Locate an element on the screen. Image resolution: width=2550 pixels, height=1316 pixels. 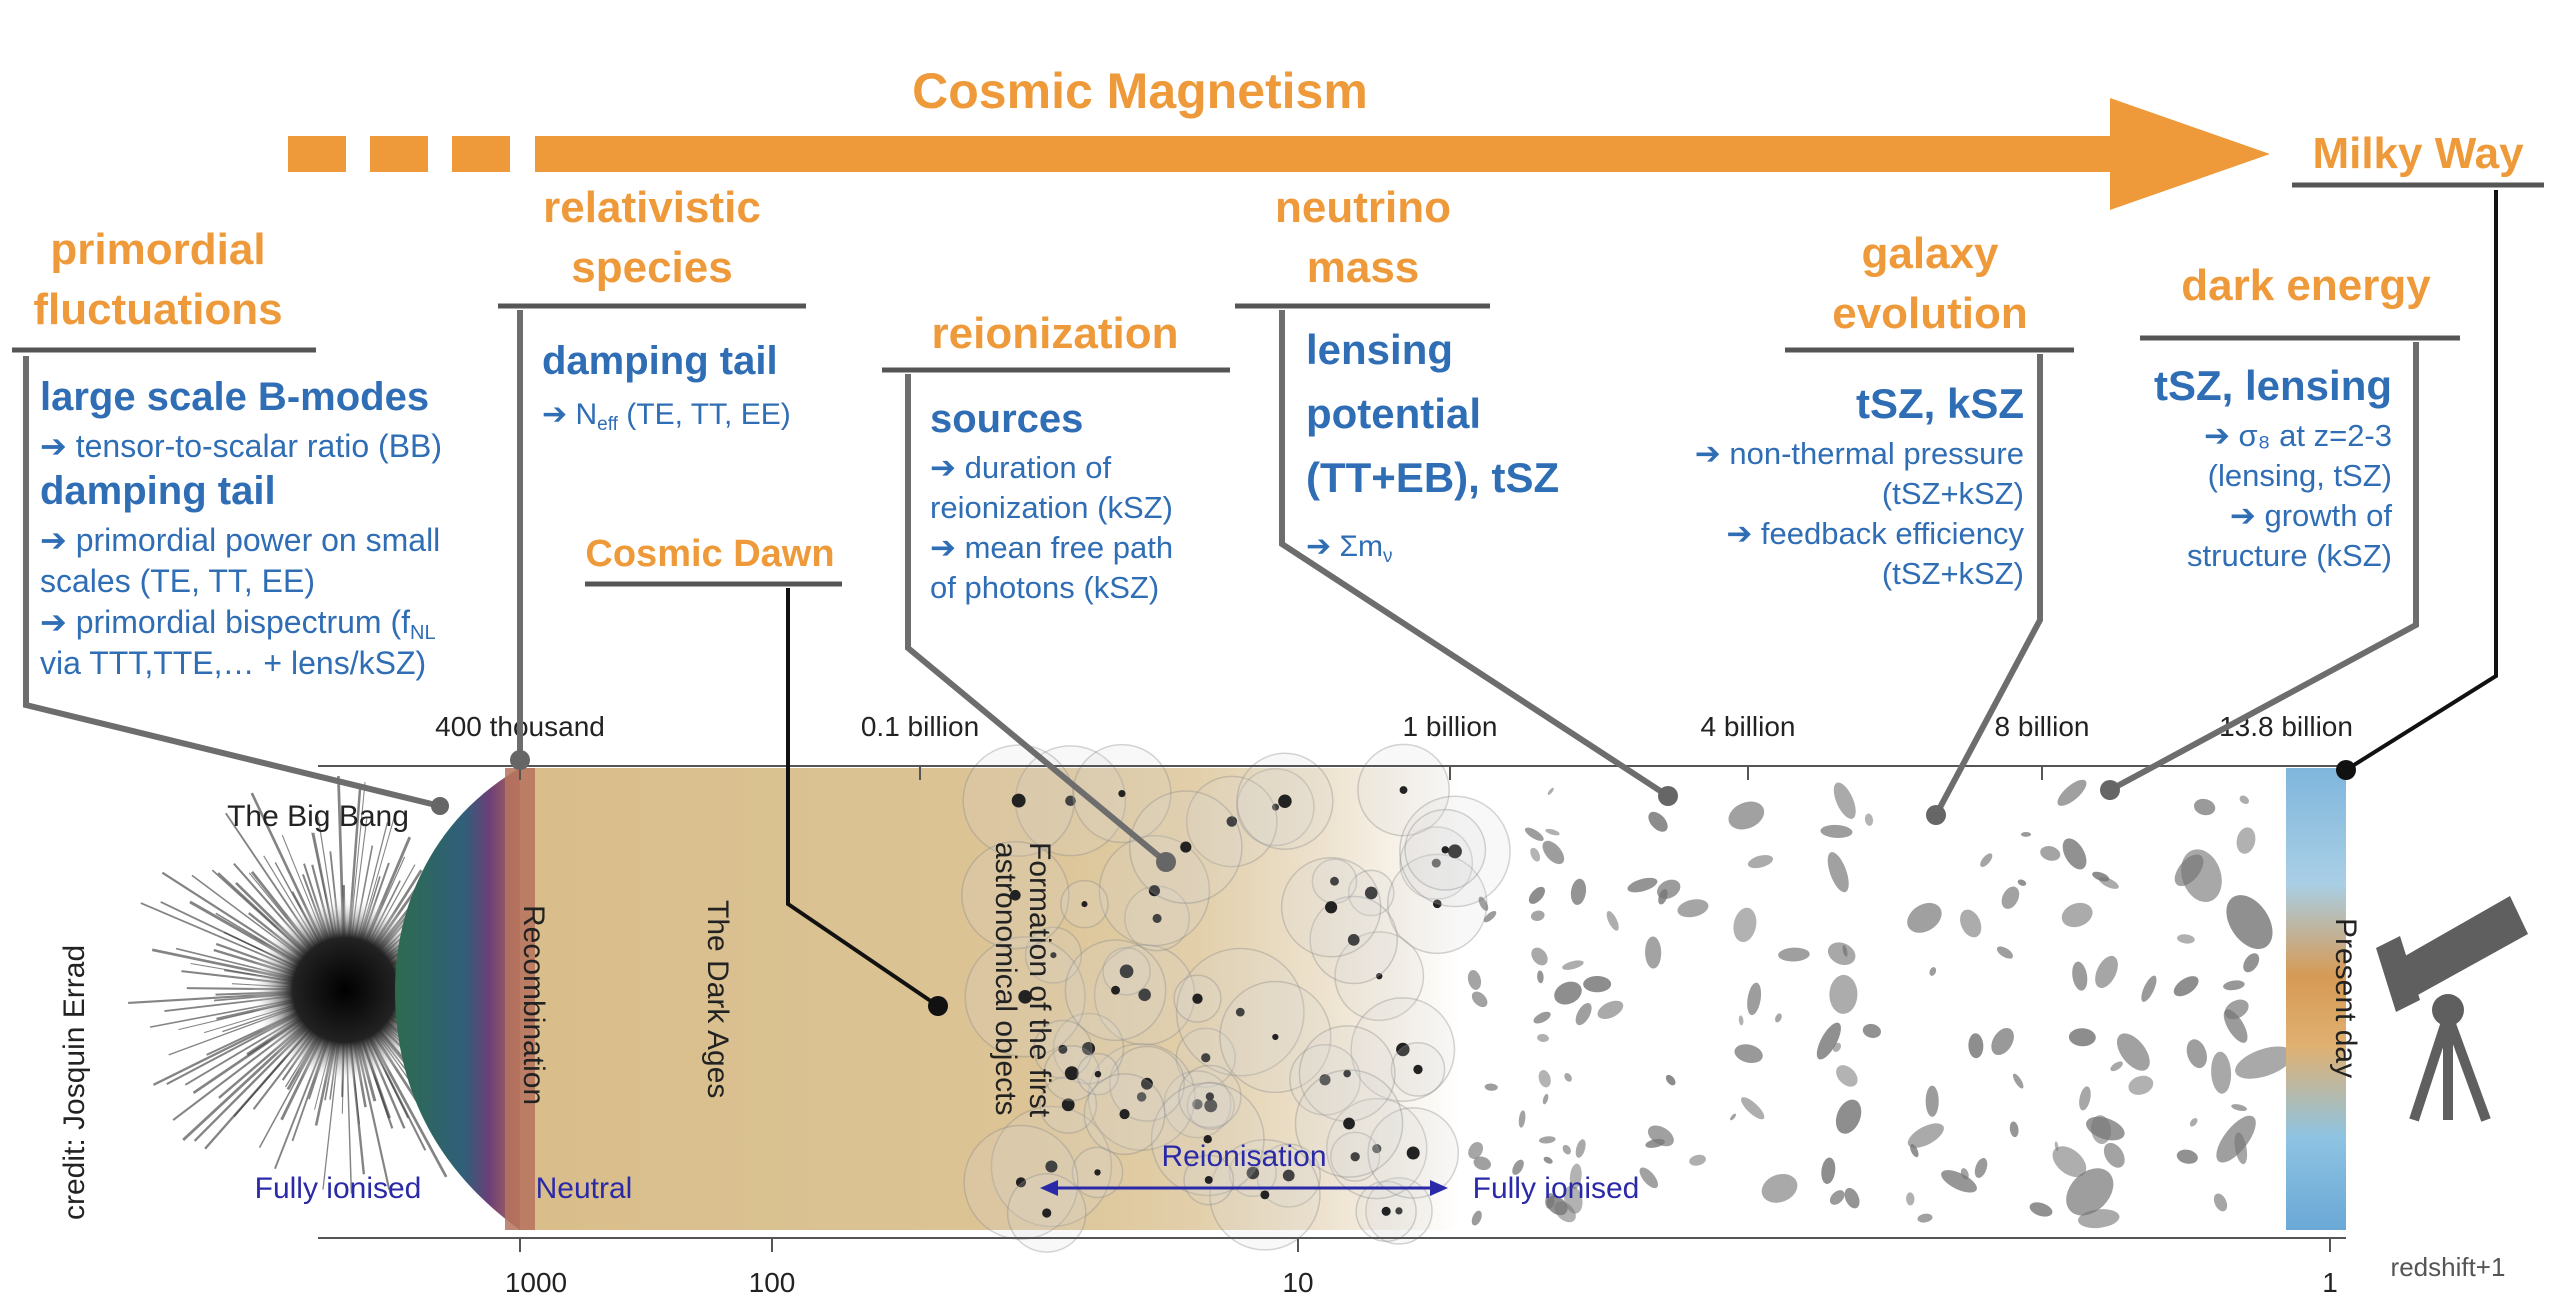
fully-ionised-left-label: Fully ionised is located at coordinates (338, 1188).